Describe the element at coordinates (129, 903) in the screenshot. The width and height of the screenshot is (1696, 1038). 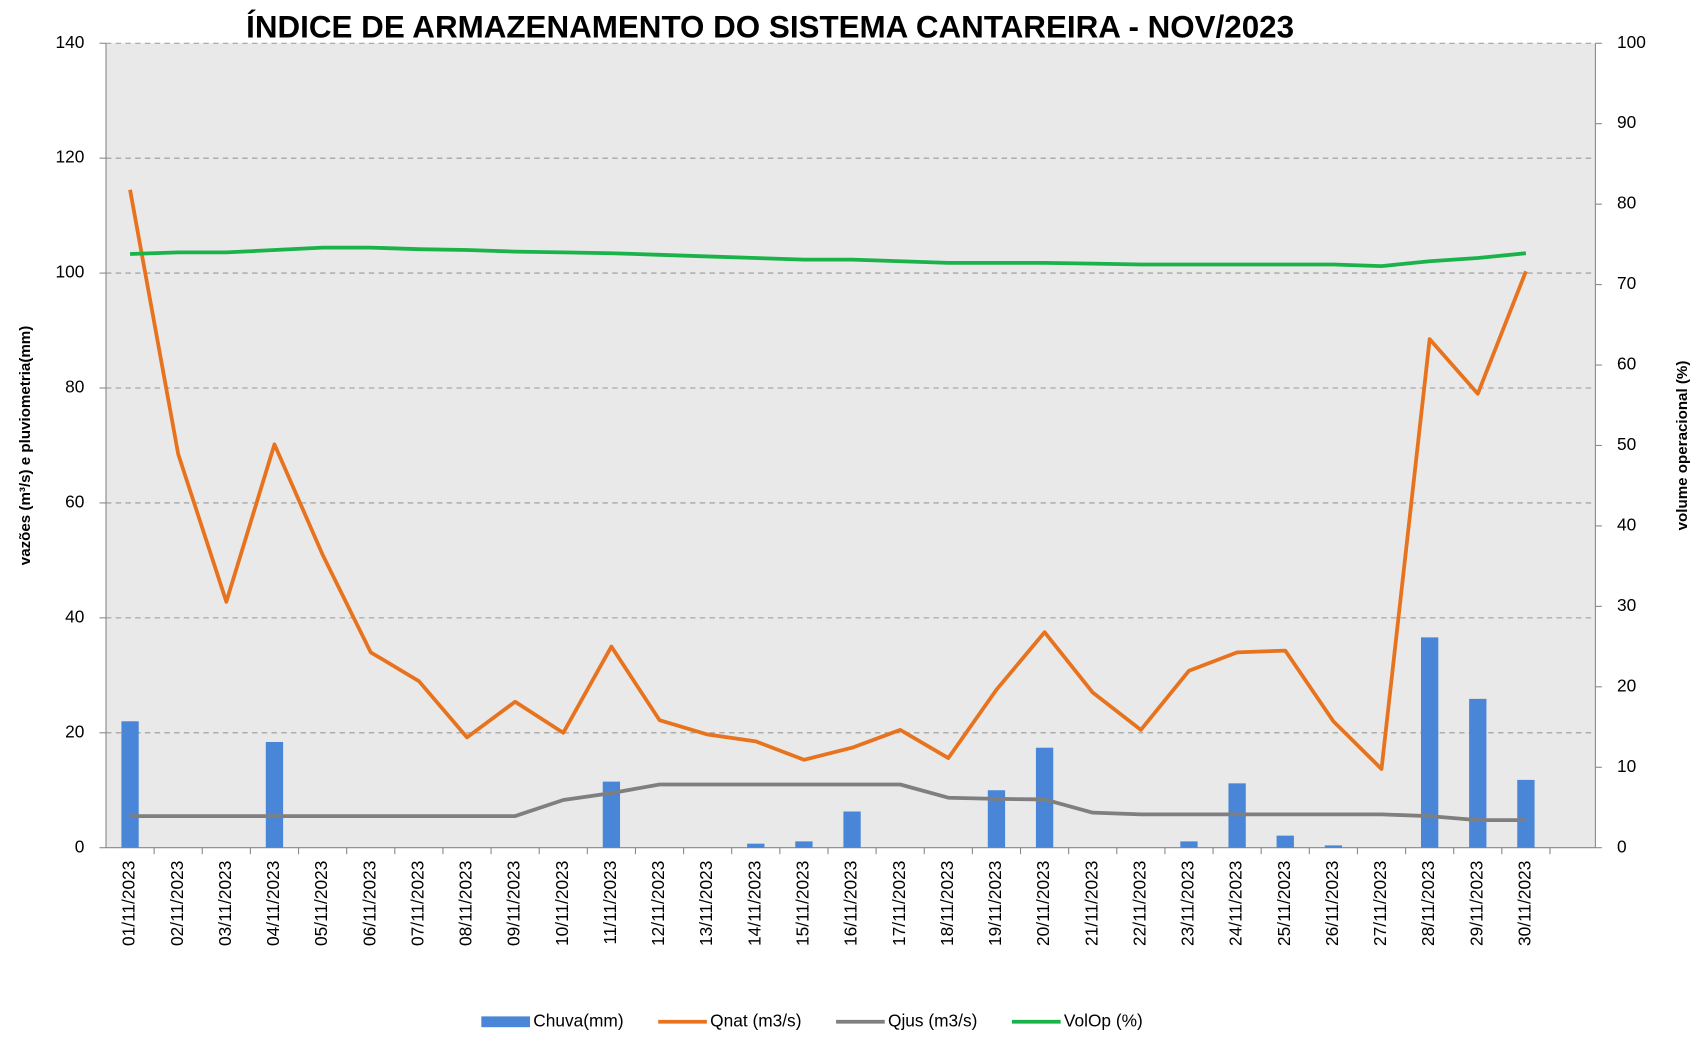
I see `x-tick-label: 01/11/2023` at that location.